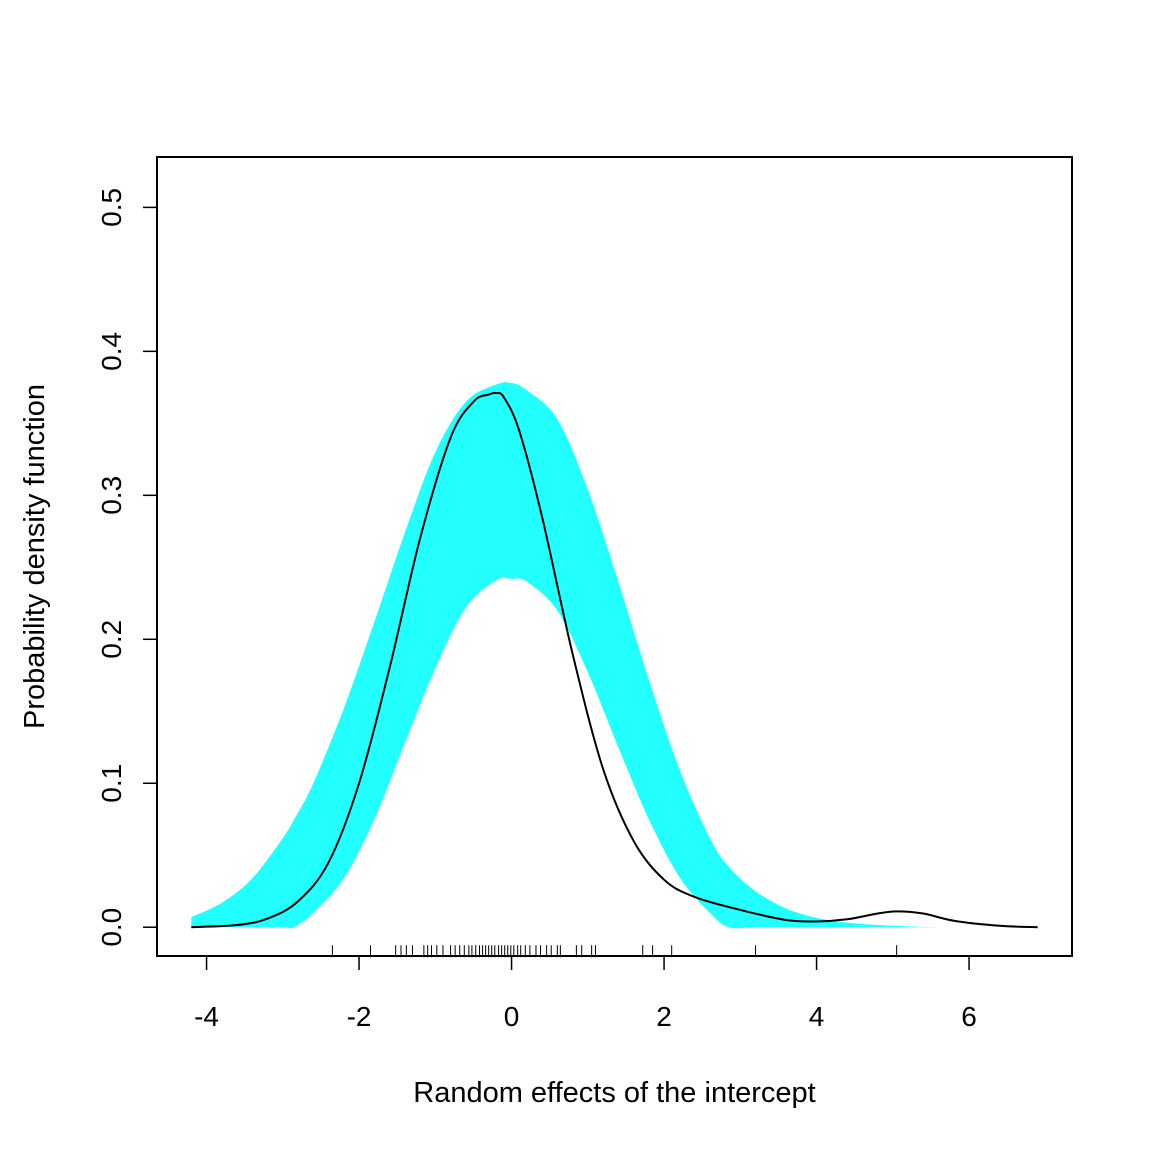 This screenshot has width=1152, height=1152. I want to click on x-tick-label: 0, so click(512, 1016).